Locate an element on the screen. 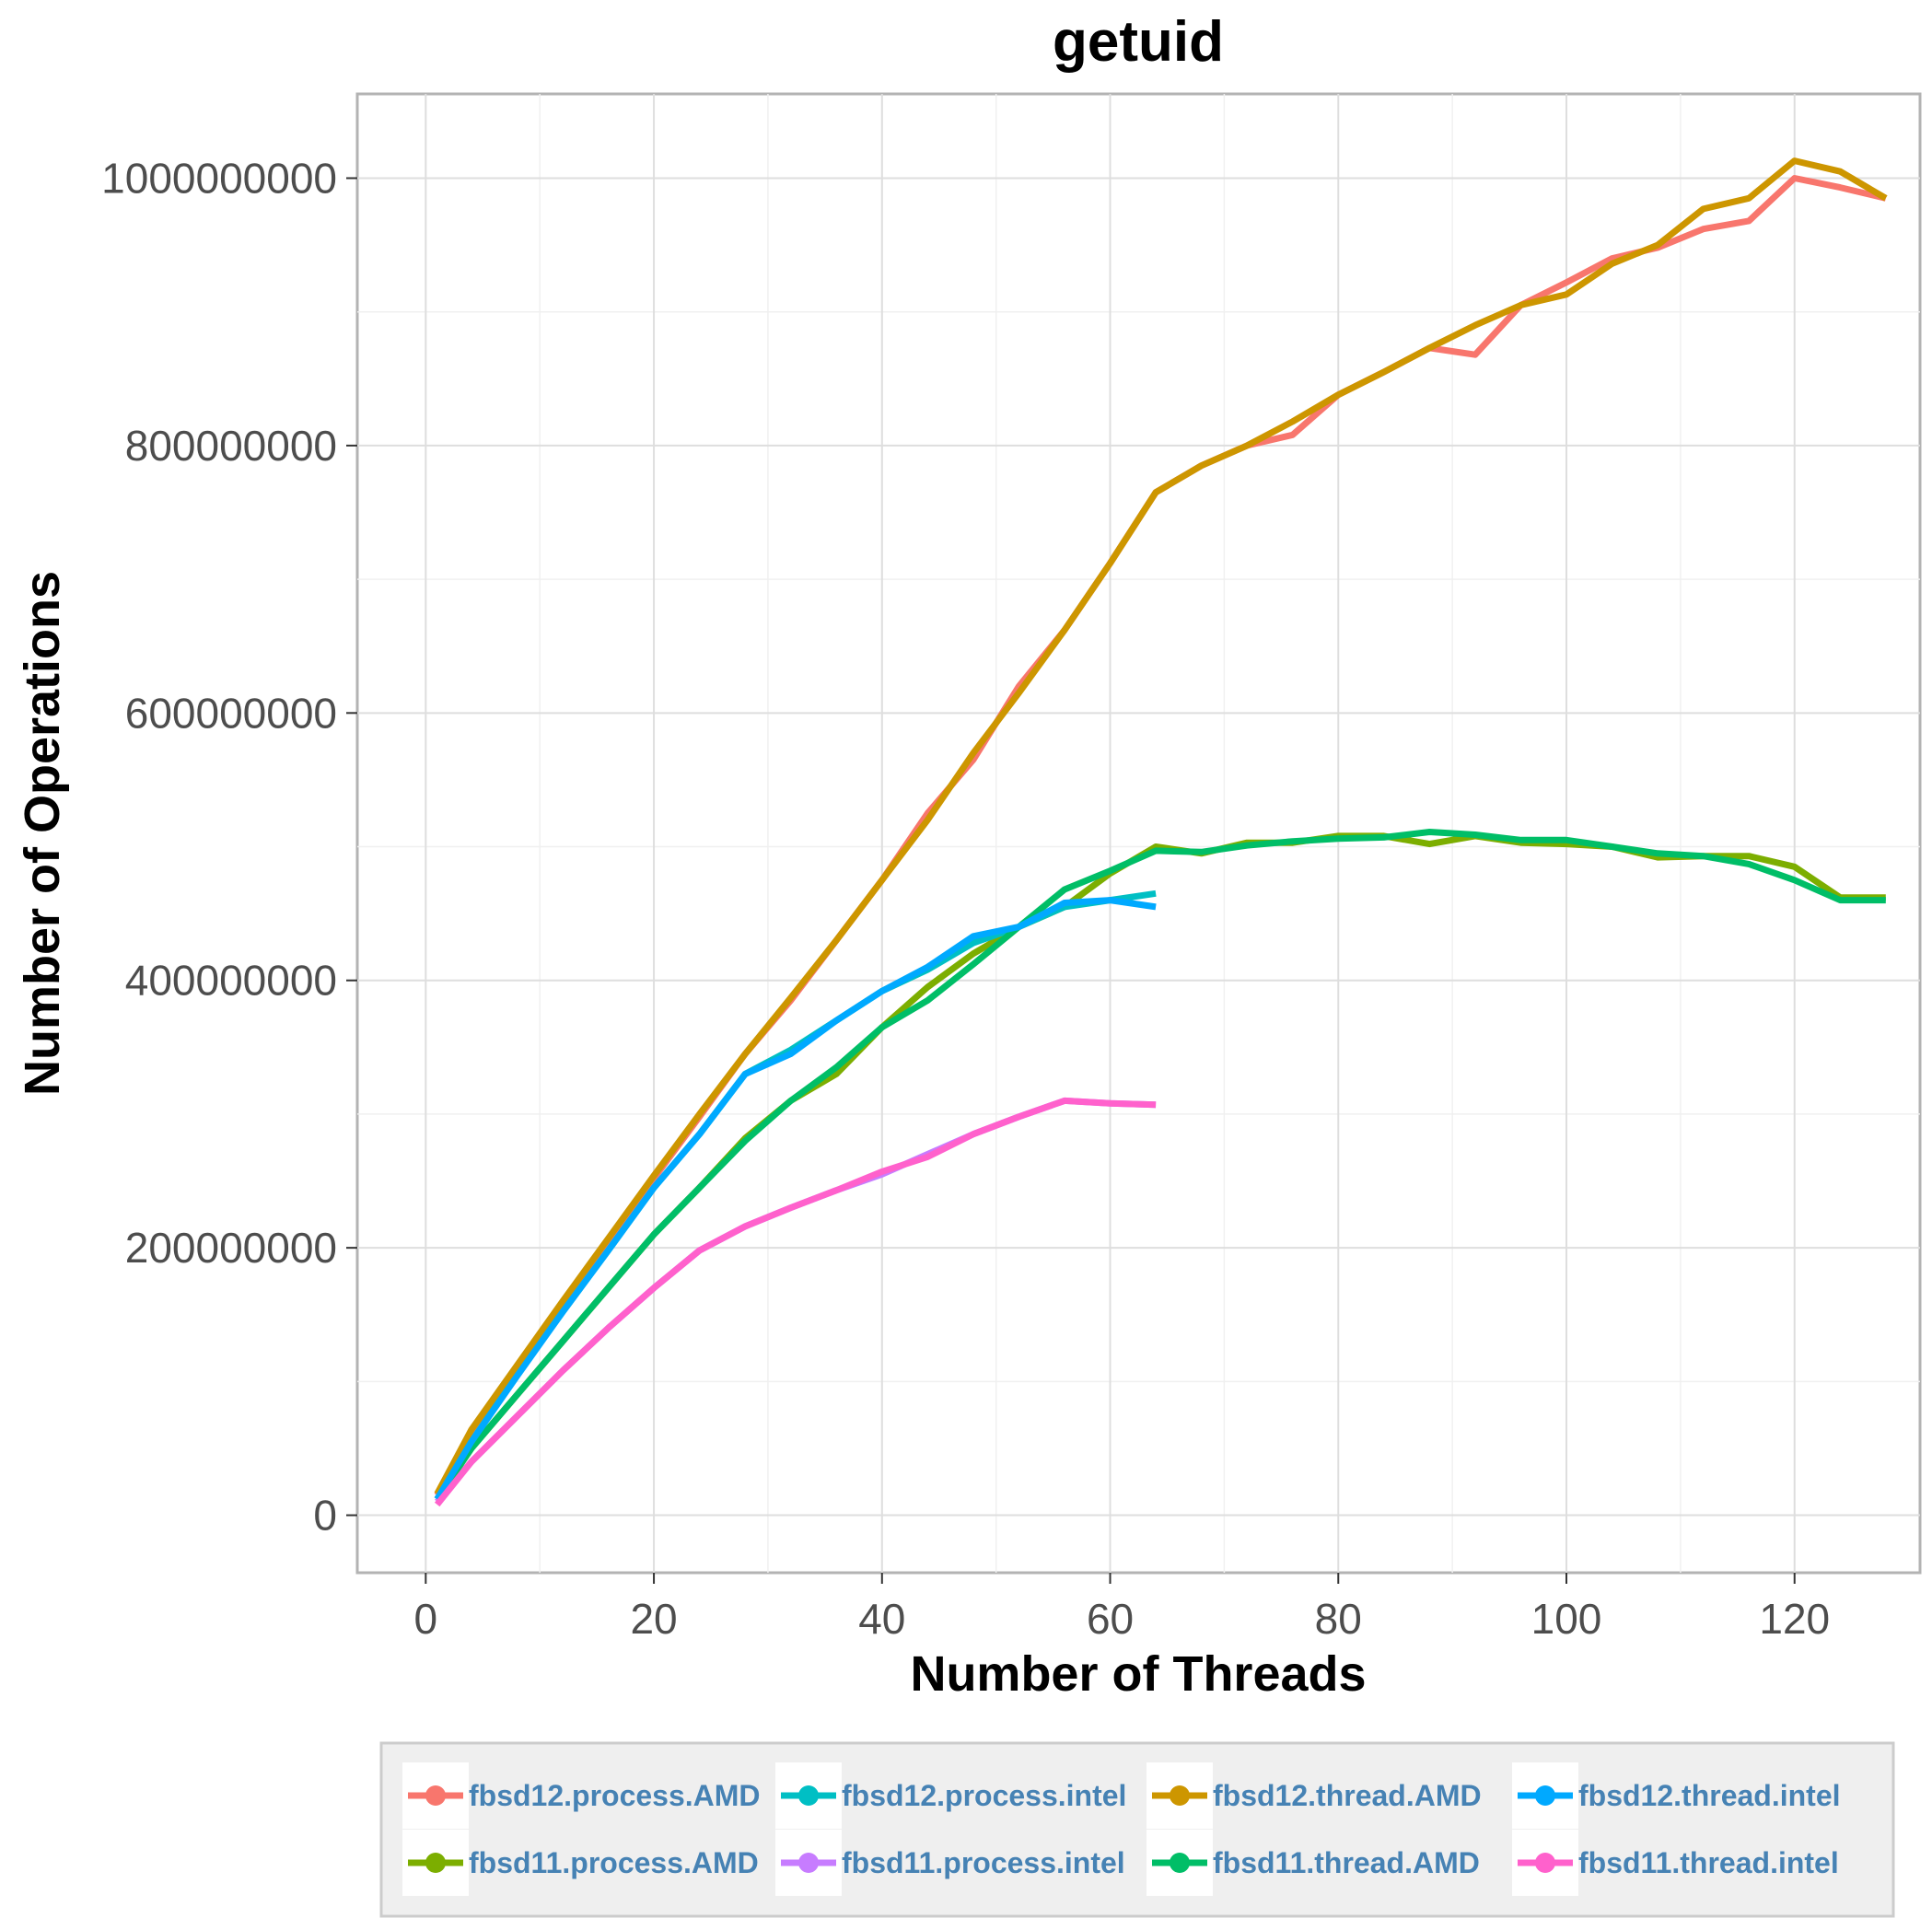 Image resolution: width=1932 pixels, height=1930 pixels. y-tick-label: 600000000 is located at coordinates (231, 713).